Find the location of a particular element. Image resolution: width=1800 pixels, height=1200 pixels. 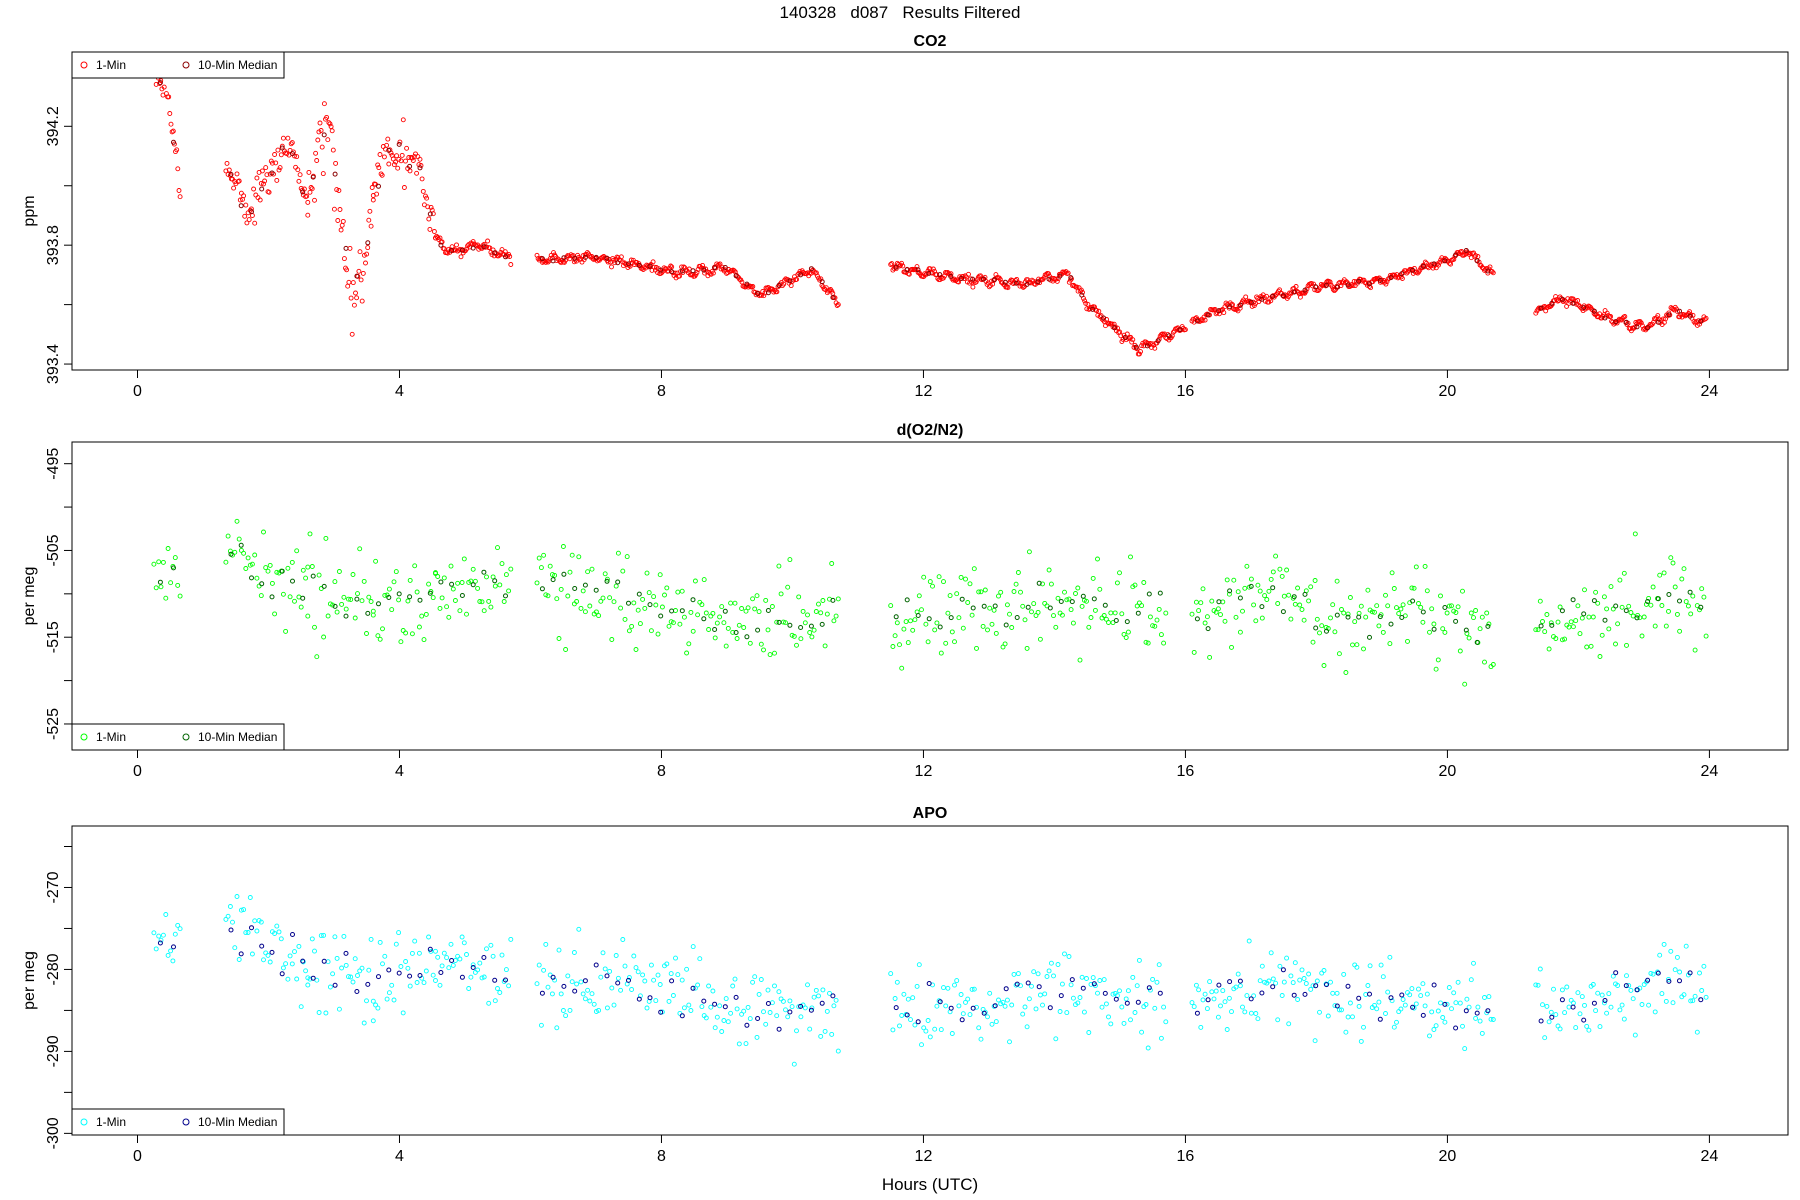

legend-box is located at coordinates (178, 737).